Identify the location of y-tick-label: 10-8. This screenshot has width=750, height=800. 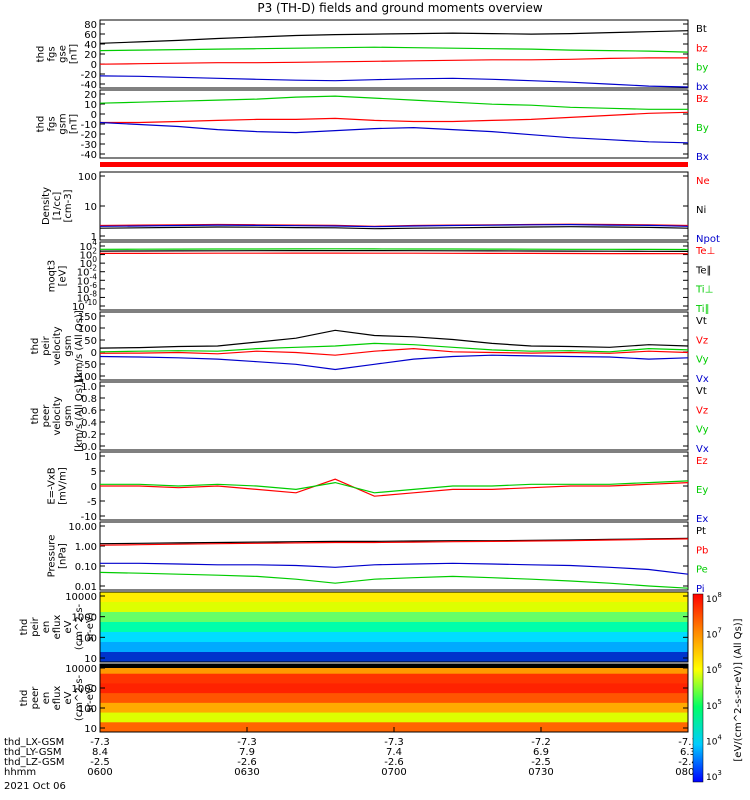
(87, 296).